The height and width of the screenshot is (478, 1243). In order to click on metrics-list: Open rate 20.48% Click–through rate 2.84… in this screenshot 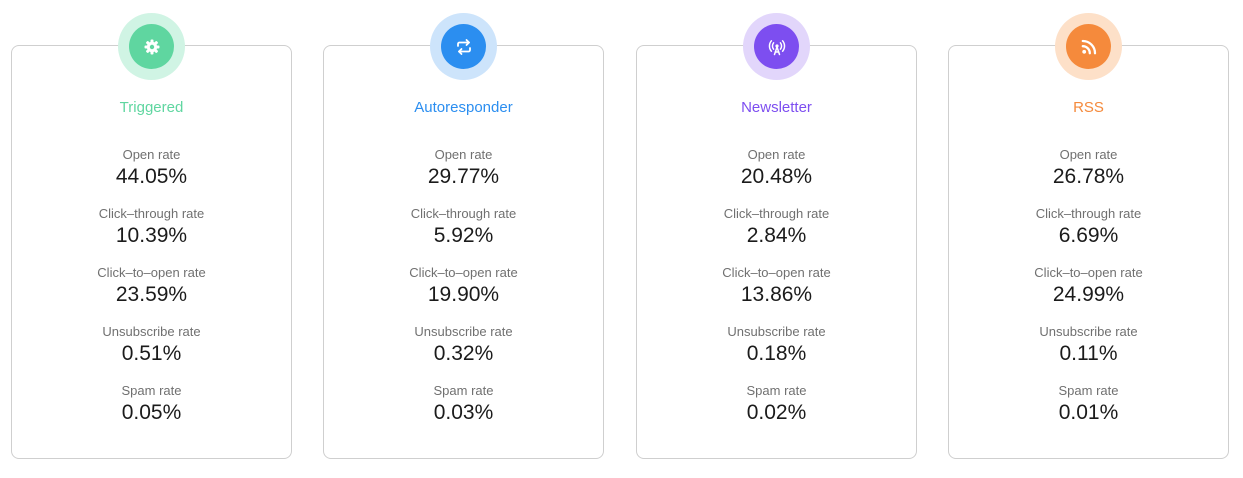, I will do `click(776, 293)`.